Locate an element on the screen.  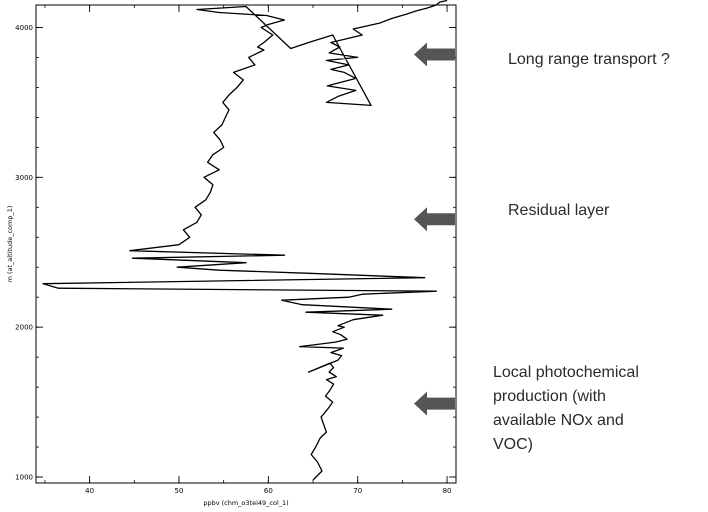
annotation-long-range: Long range transport ? is located at coordinates (589, 59).